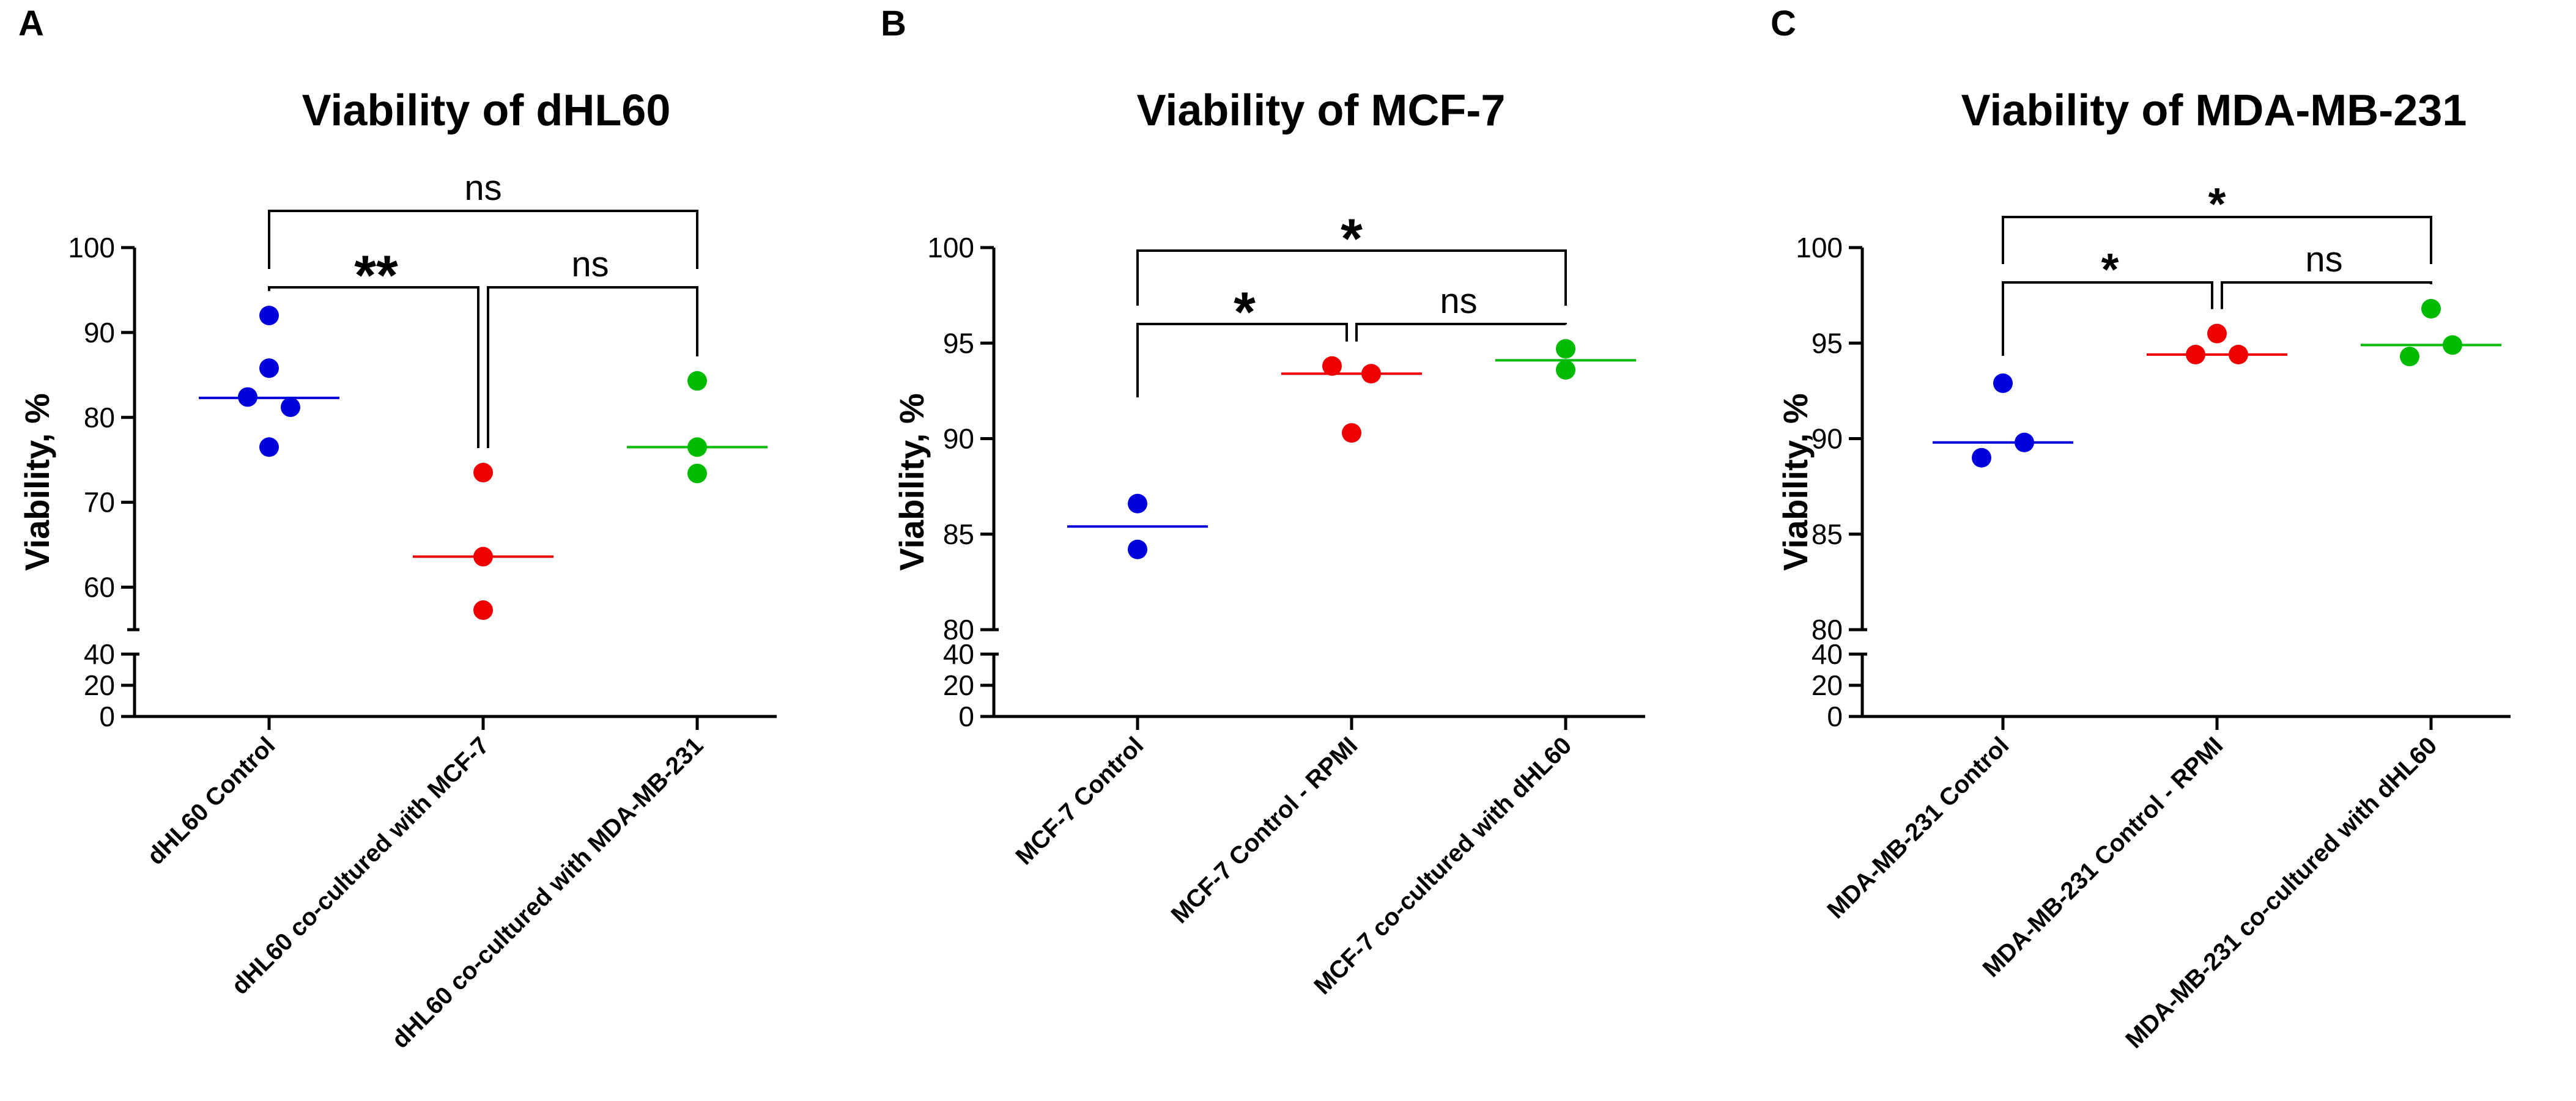  Describe the element at coordinates (1264, 830) in the screenshot. I see `category-label: MCF-7 Control - RPMI` at that location.